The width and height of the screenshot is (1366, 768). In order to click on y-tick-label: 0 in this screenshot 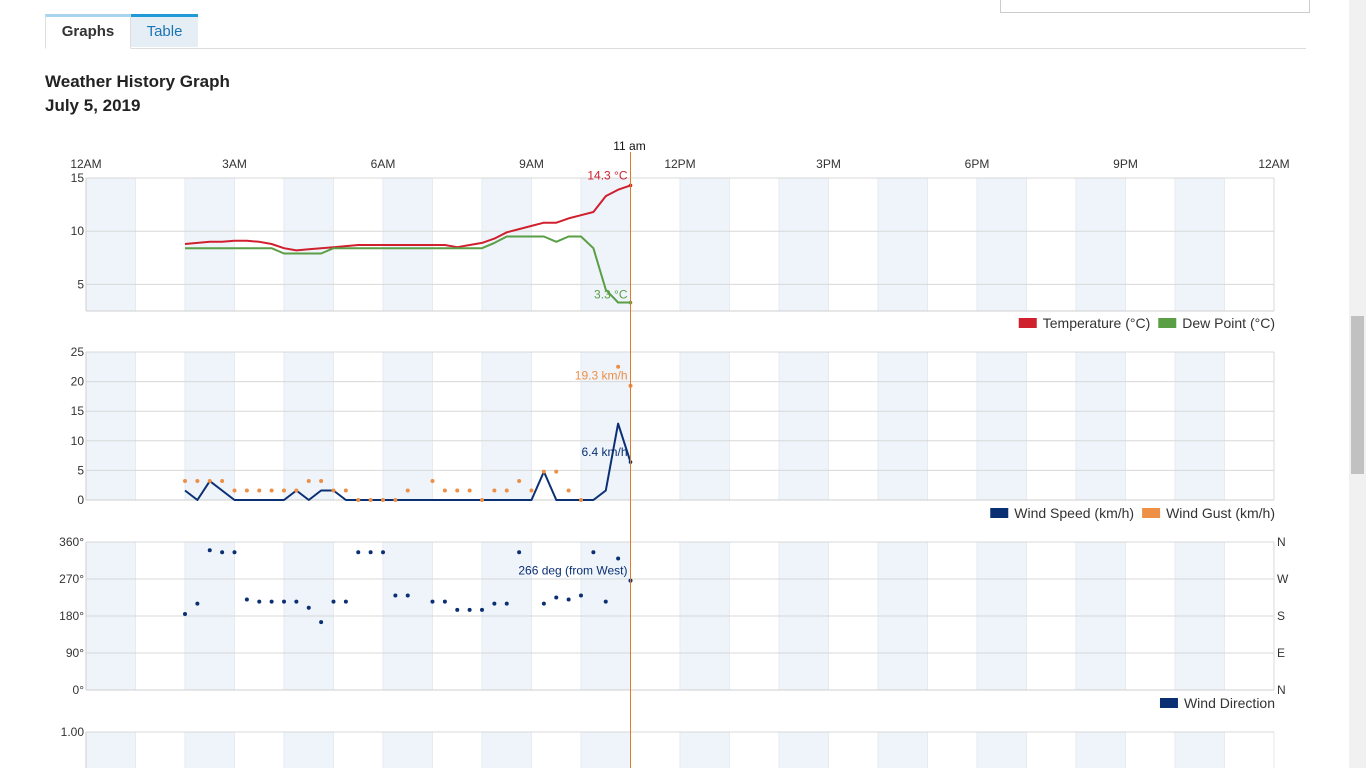, I will do `click(80, 500)`.